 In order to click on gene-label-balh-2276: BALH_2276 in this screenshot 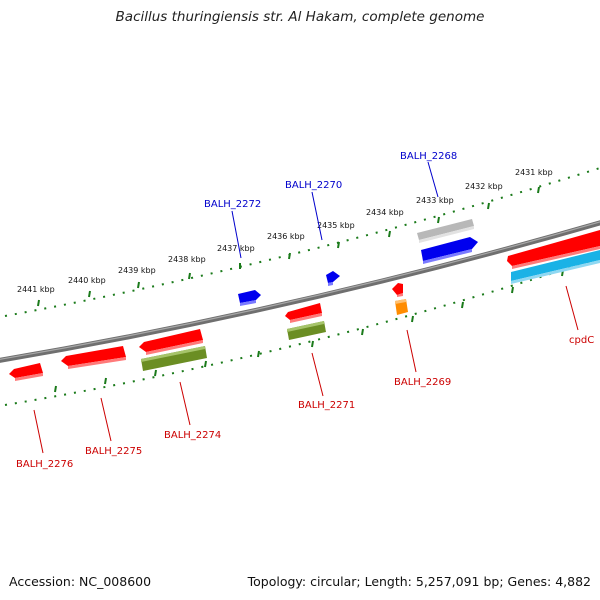, I will do `click(44, 464)`.